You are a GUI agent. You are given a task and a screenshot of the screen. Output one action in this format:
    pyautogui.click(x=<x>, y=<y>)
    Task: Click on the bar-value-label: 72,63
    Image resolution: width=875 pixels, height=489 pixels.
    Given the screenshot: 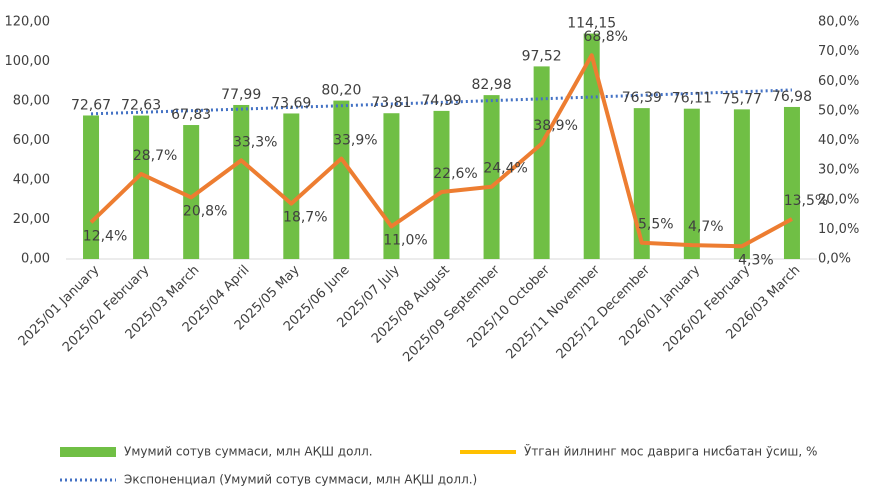 What is the action you would take?
    pyautogui.click(x=141, y=106)
    